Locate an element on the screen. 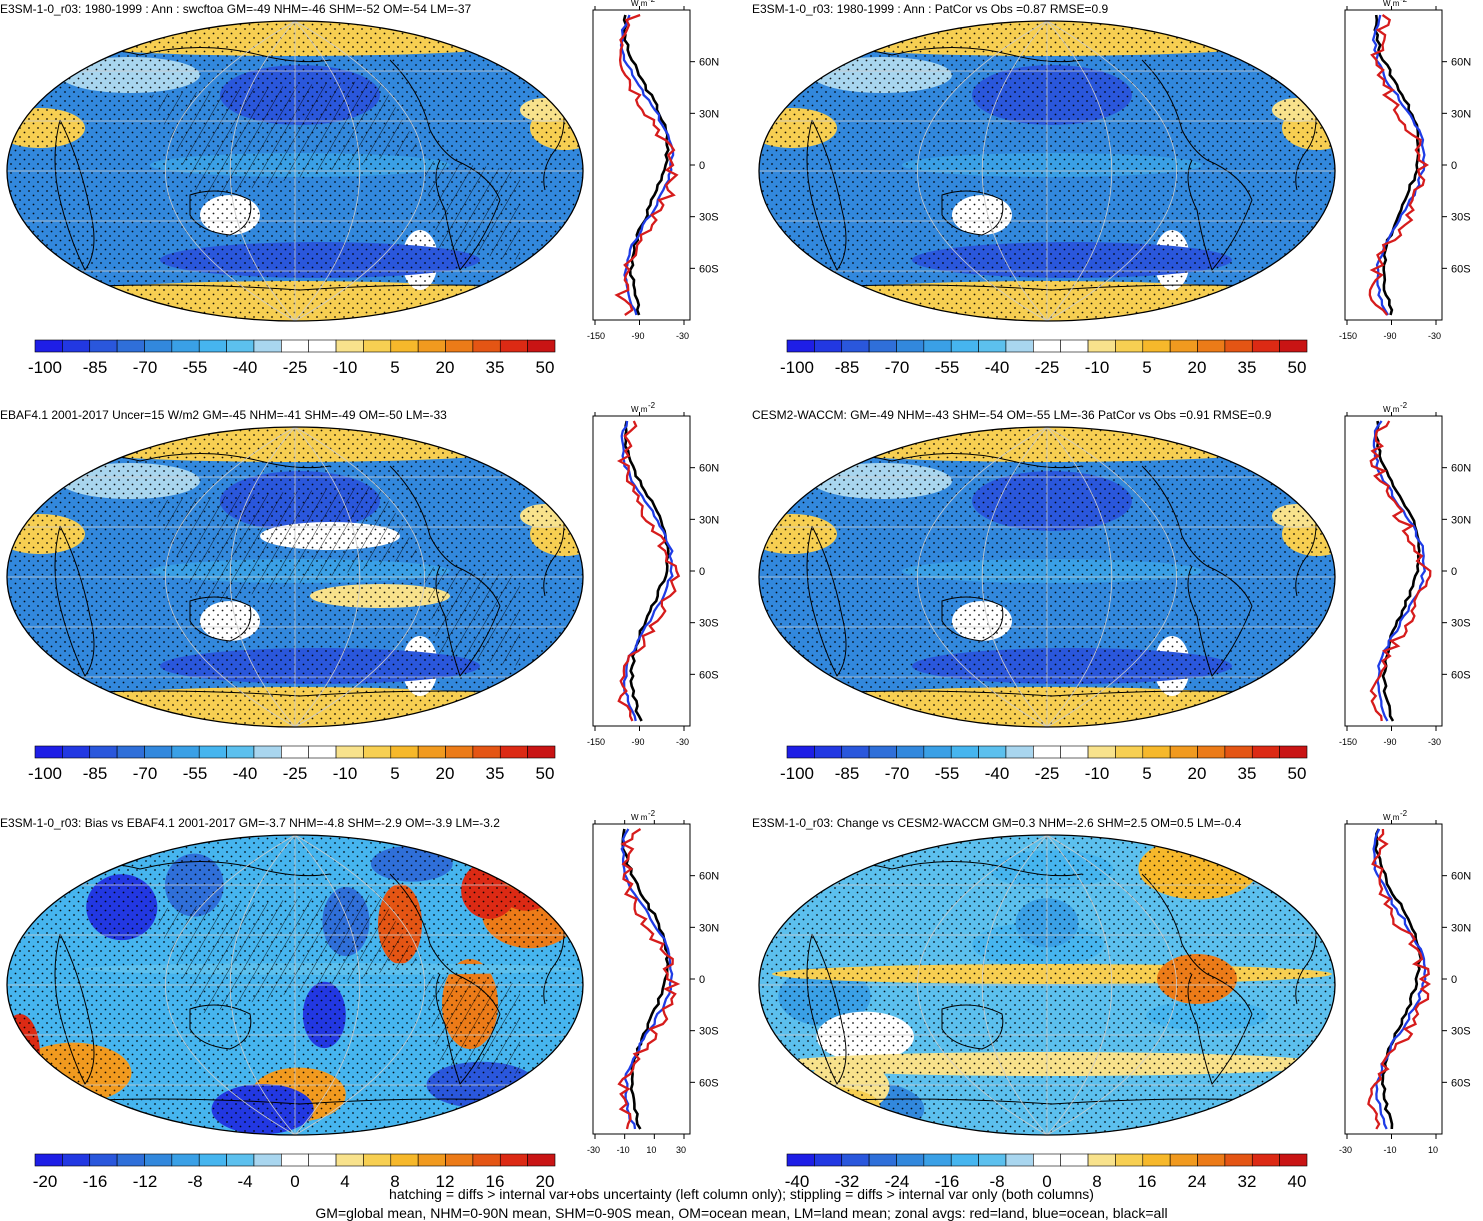 This screenshot has width=1483, height=1221. map-field is located at coordinates (1047, 577).